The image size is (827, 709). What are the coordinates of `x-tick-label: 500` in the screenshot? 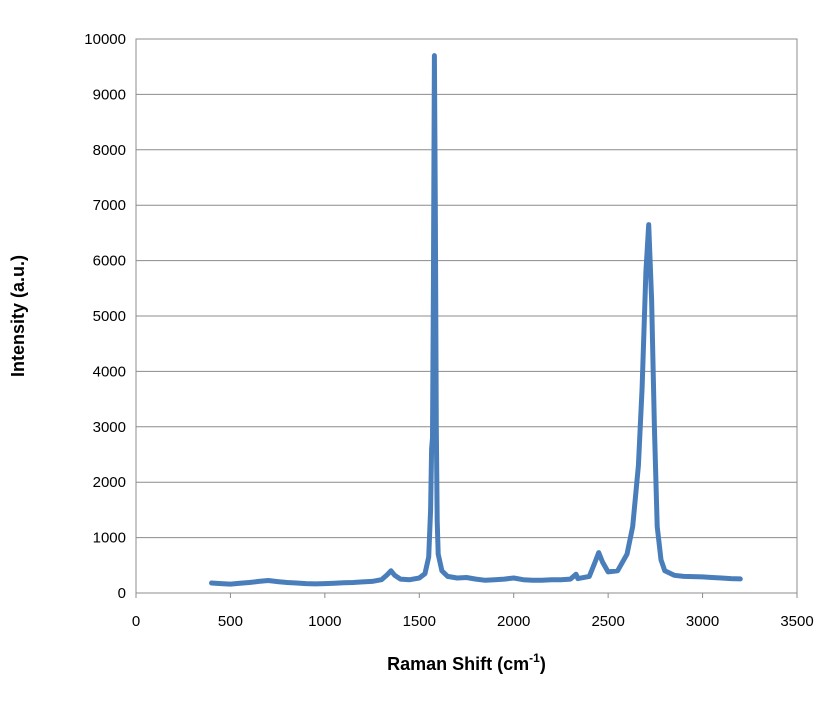 It's located at (230, 621).